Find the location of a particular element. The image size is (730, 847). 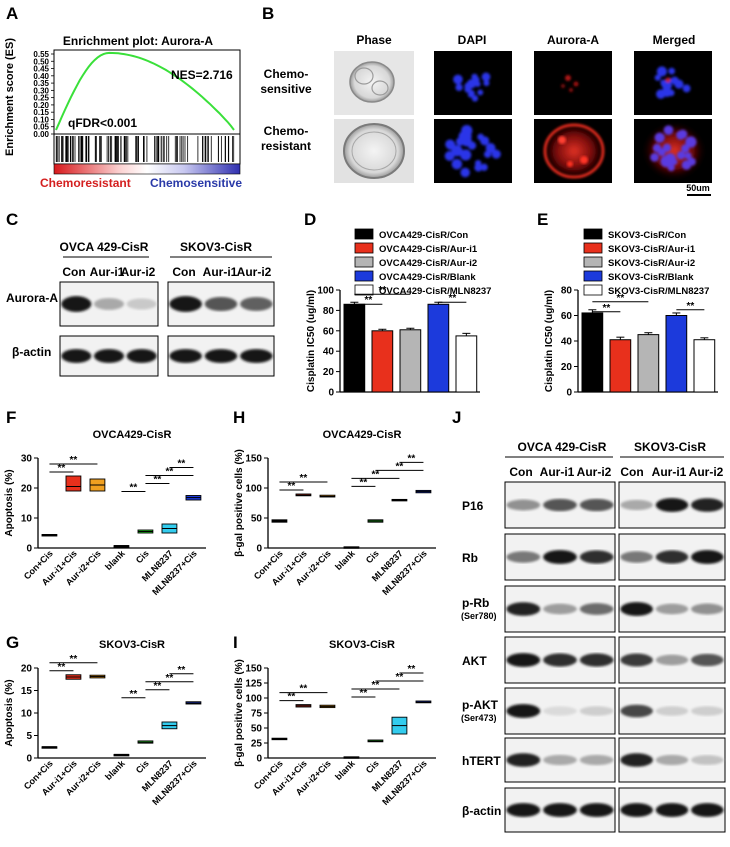

ytick-label: 80 is located at coordinates (567, 291).